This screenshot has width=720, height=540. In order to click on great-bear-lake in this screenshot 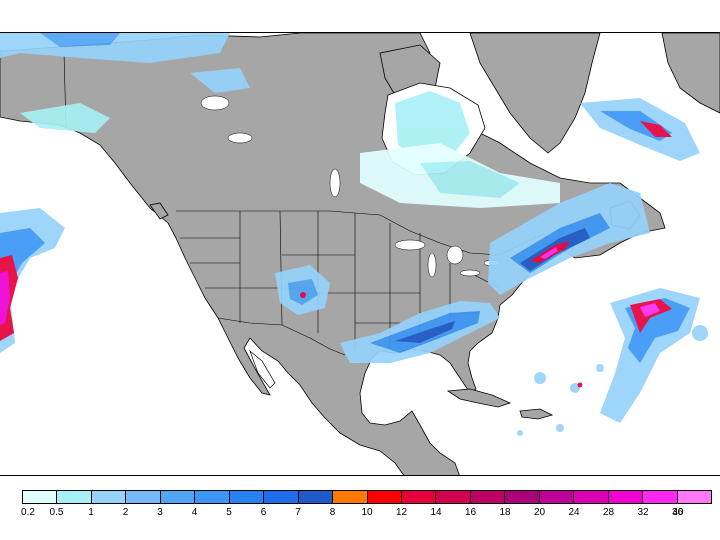, I will do `click(215, 103)`.